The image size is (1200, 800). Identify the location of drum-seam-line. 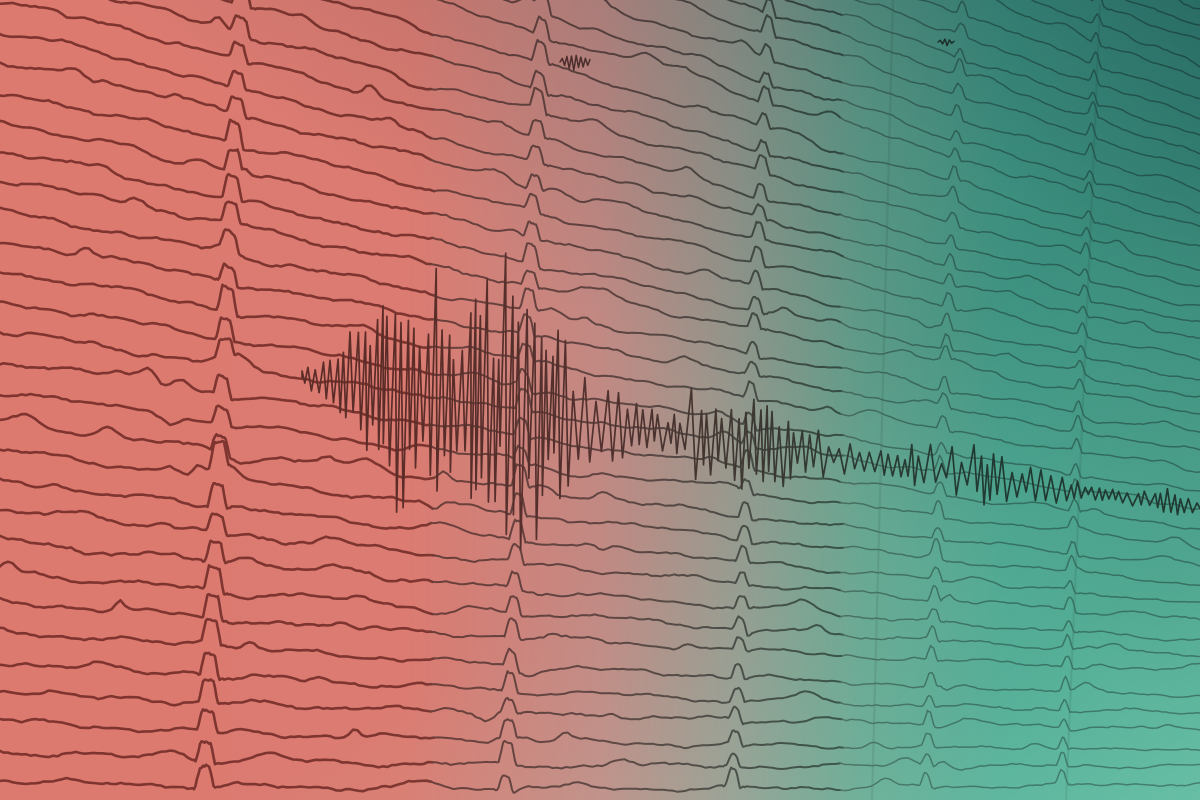
(1083, 401).